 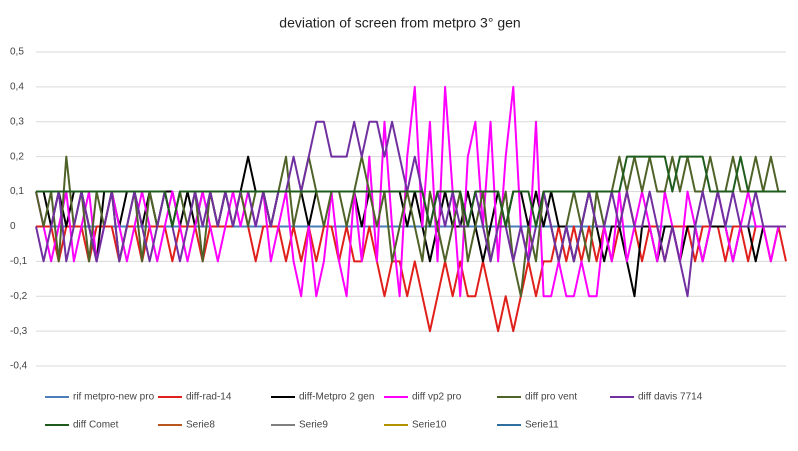 What do you see at coordinates (19, 261) in the screenshot?
I see `y-tick-label: -0,1` at bounding box center [19, 261].